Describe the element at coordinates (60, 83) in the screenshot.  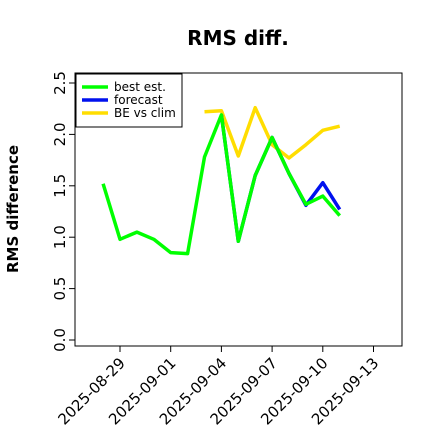
I see `y-tick-label: 2.5` at that location.